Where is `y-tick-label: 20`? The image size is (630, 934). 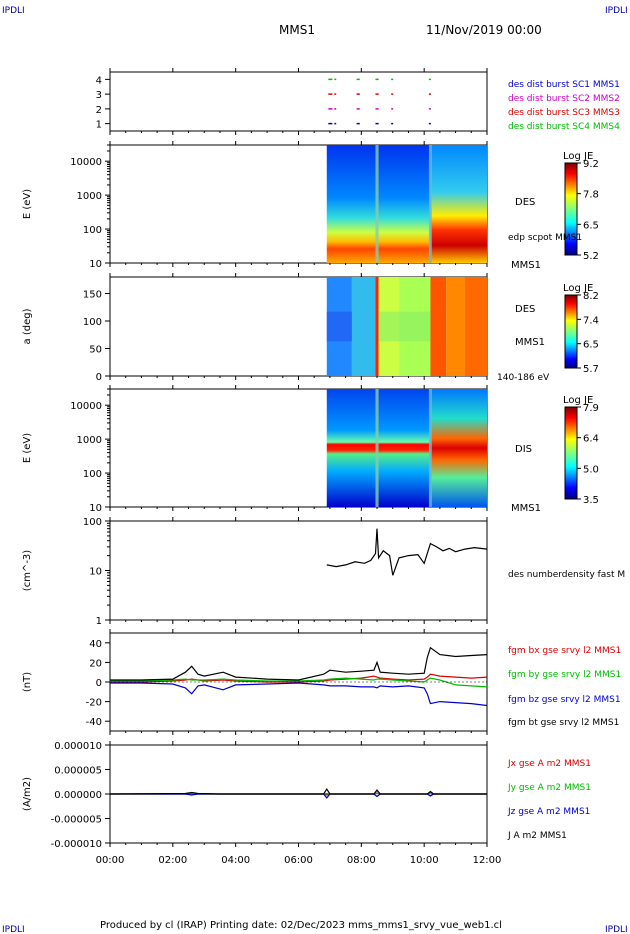 y-tick-label: 20 is located at coordinates (95, 663).